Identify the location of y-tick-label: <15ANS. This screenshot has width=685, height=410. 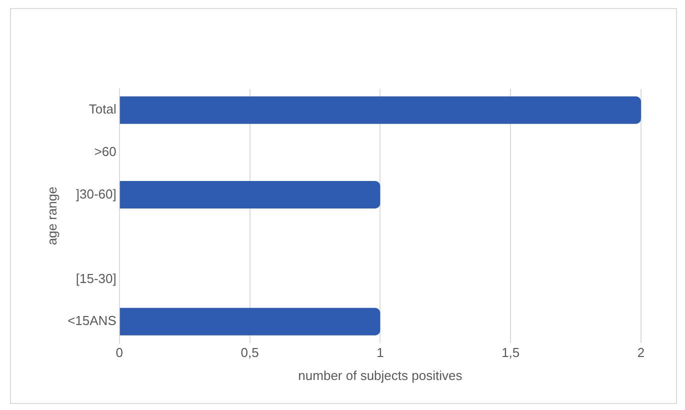
(92, 320).